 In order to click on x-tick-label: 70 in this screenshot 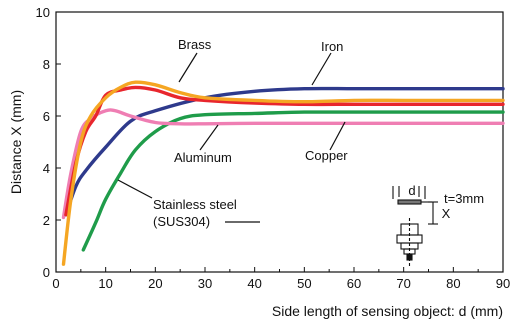, I will do `click(403, 283)`.